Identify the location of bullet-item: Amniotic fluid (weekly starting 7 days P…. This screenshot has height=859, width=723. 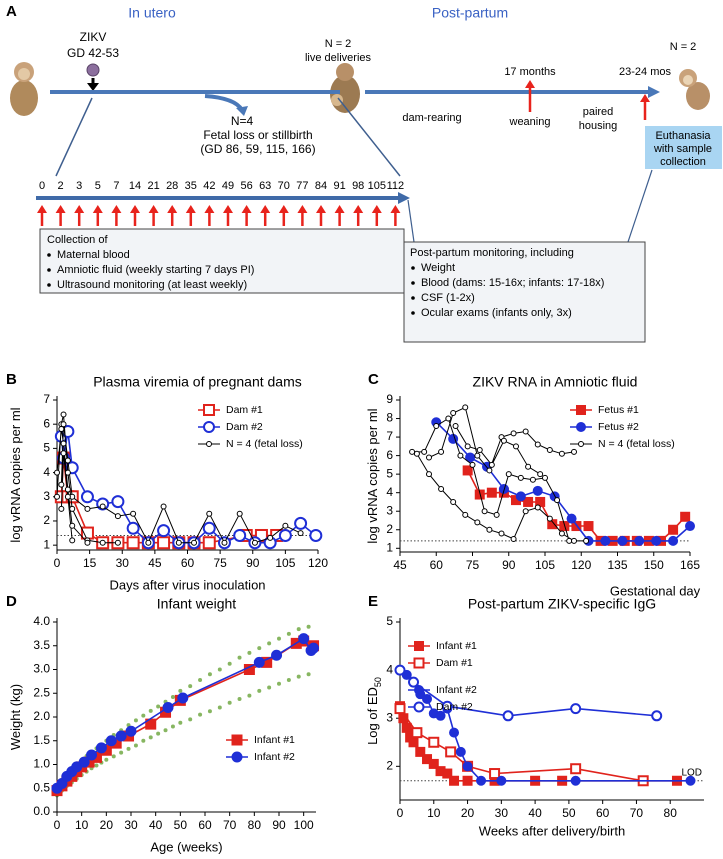
(155, 270).